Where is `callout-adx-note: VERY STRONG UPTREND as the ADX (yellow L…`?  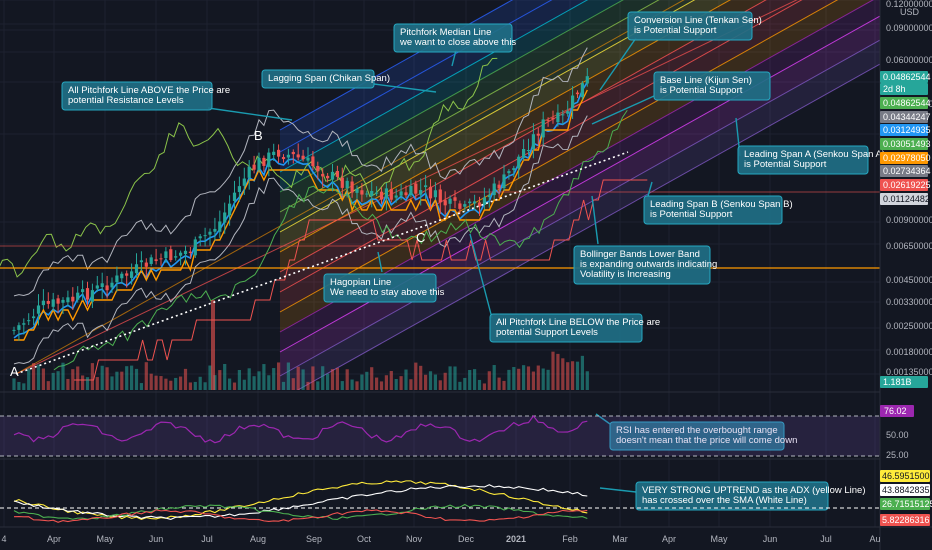 callout-adx-note: VERY STRONG UPTREND as the ADX (yellow L… is located at coordinates (750, 496).